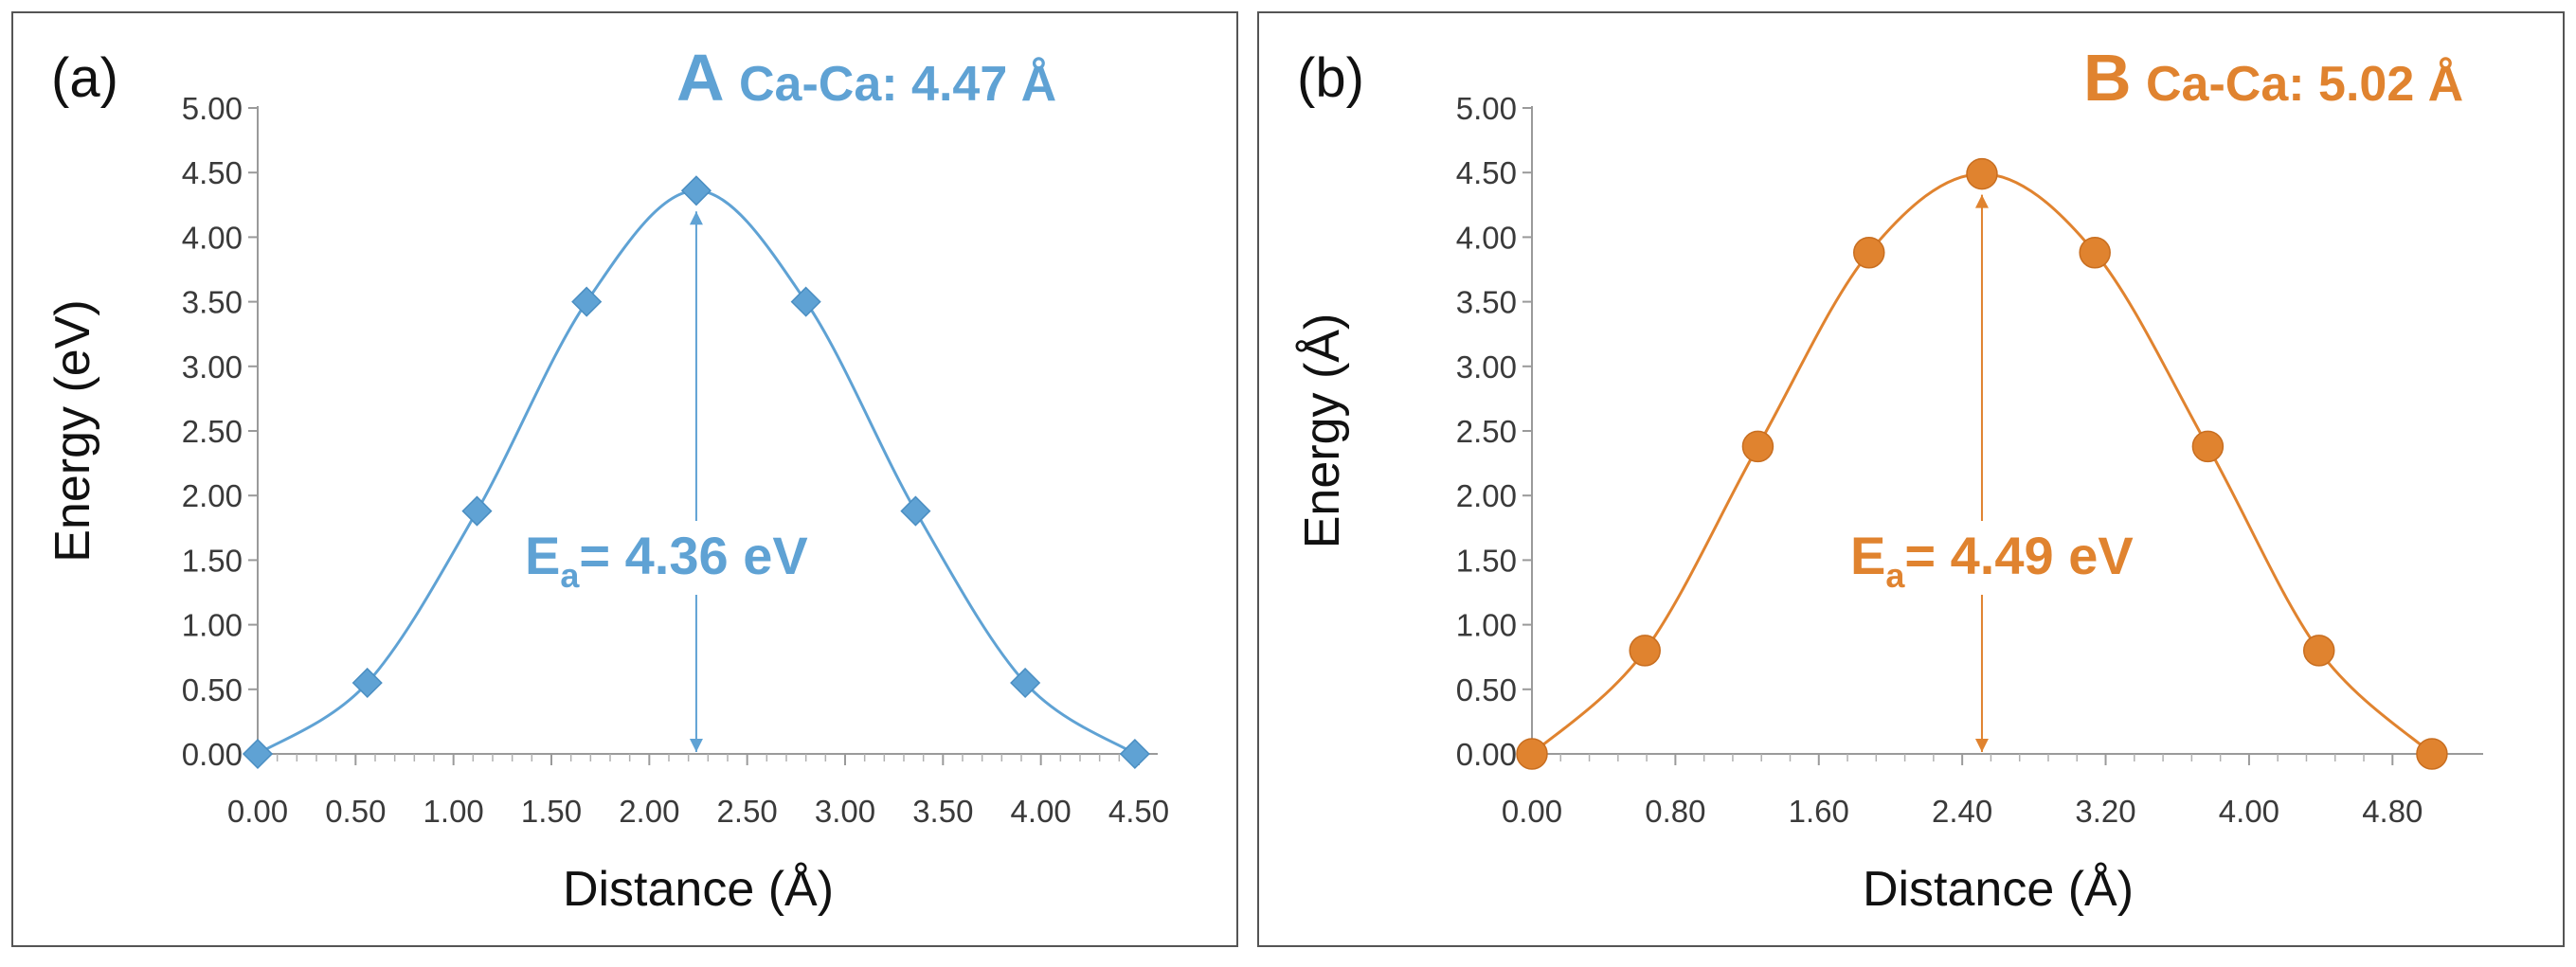 The width and height of the screenshot is (2576, 967). I want to click on ea-annotation: Ea= 4.36 eV, so click(666, 560).